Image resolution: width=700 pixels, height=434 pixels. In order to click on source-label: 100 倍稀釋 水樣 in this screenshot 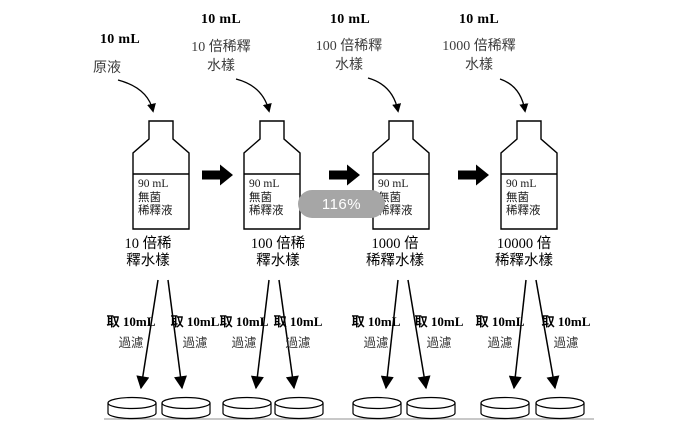, I will do `click(349, 56)`.